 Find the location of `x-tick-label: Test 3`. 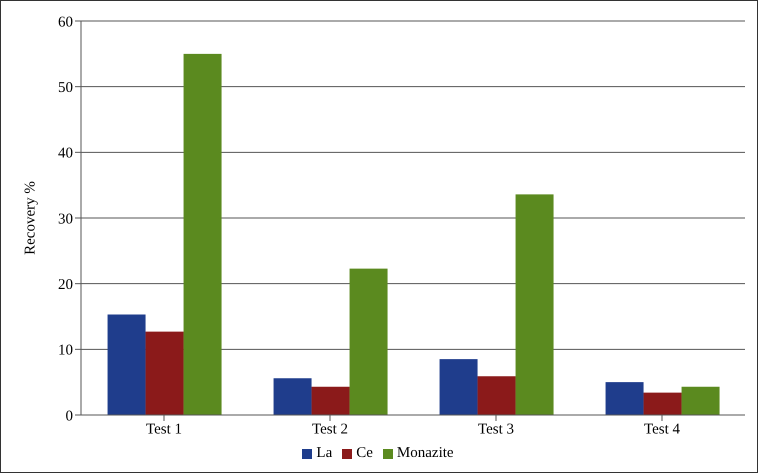

x-tick-label: Test 3 is located at coordinates (496, 430).